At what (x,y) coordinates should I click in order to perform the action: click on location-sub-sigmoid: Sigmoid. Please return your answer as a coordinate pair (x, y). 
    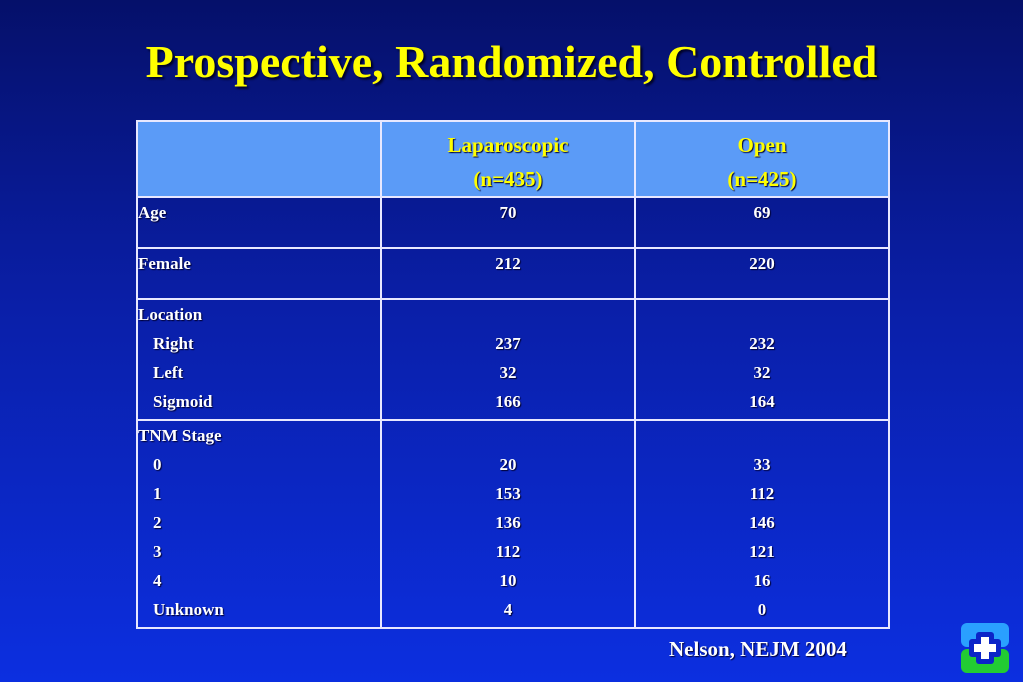
    Looking at the image, I should click on (183, 401).